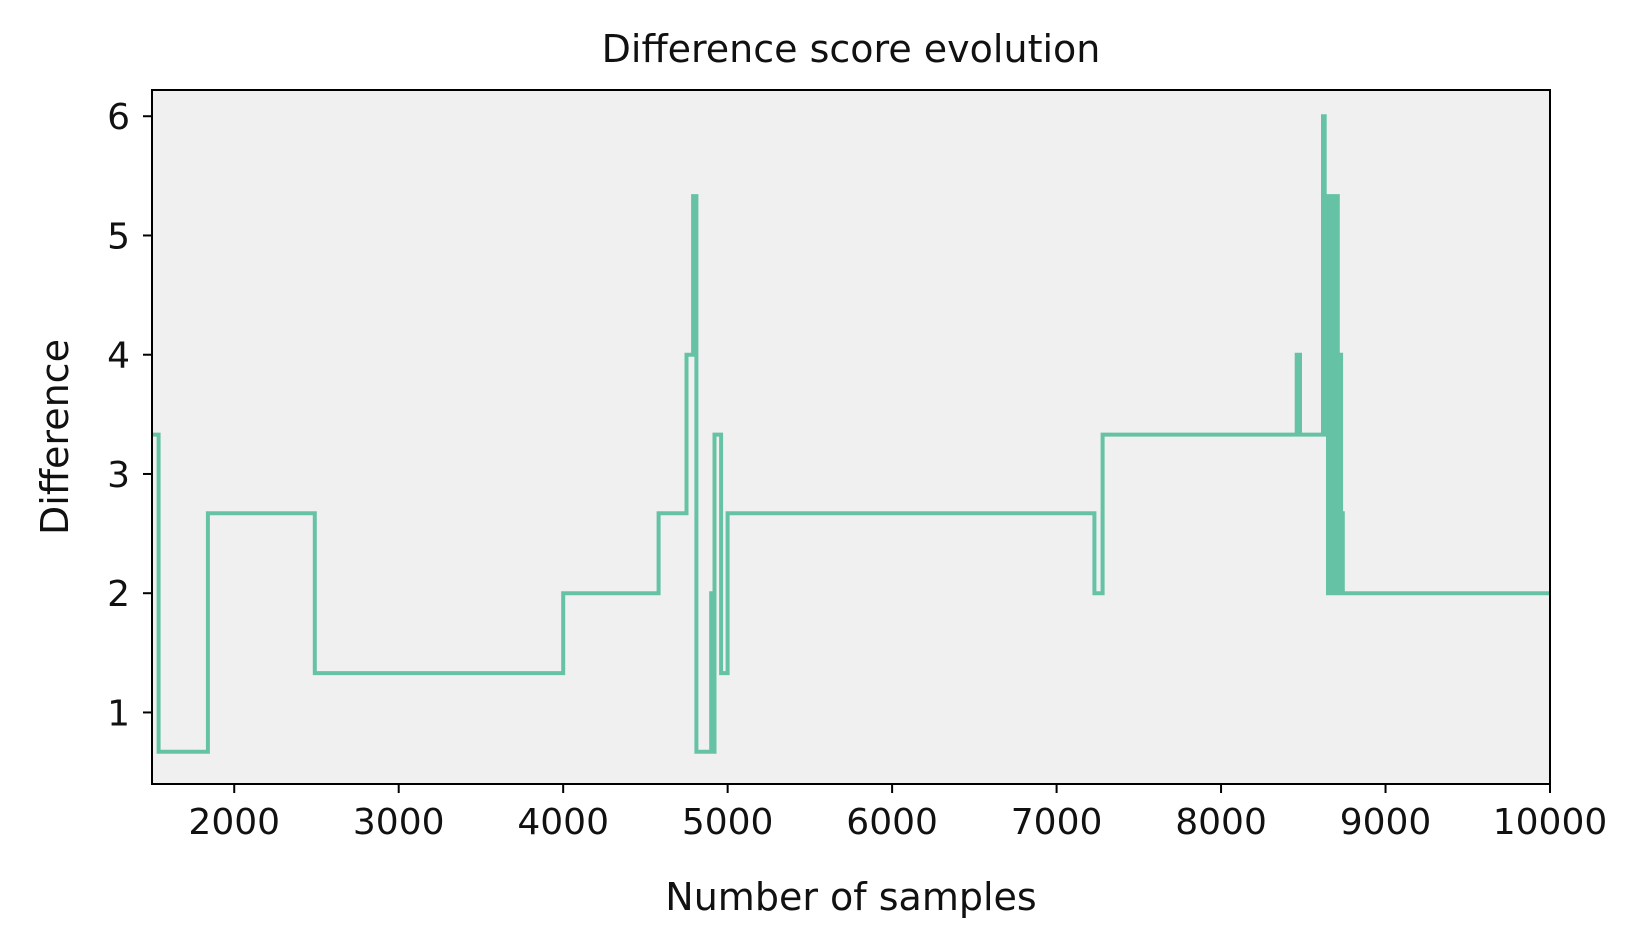  What do you see at coordinates (118, 713) in the screenshot?
I see `y-tick-label: 1` at bounding box center [118, 713].